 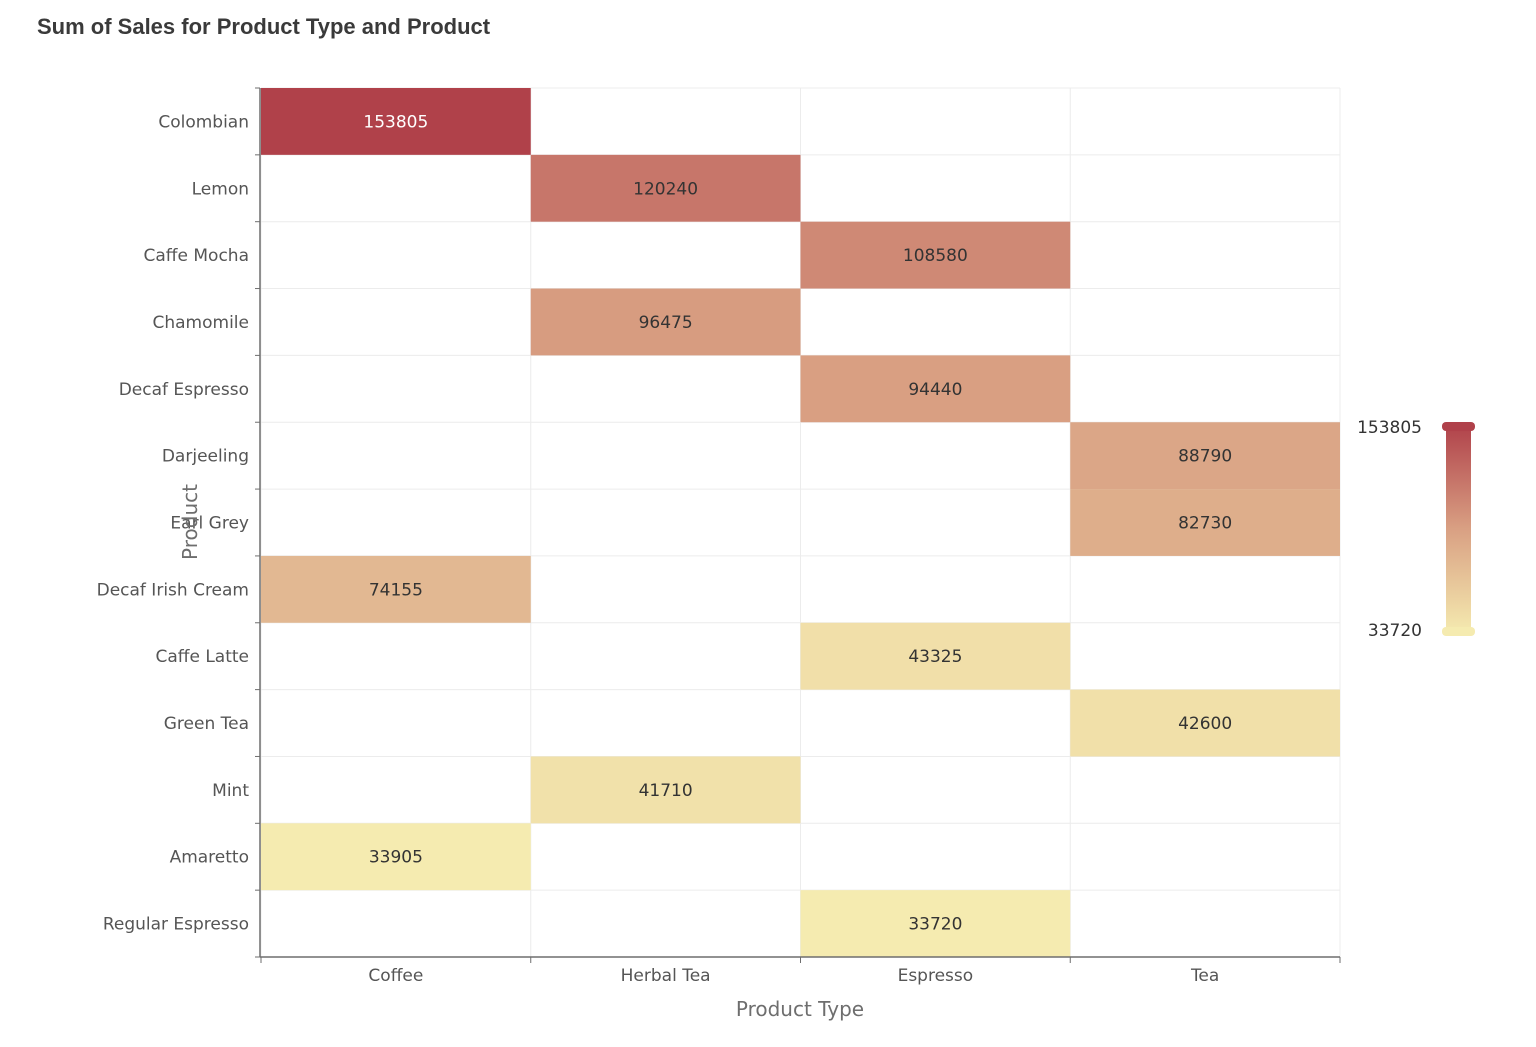 I want to click on y-tick-label: Green Tea, so click(x=206, y=724).